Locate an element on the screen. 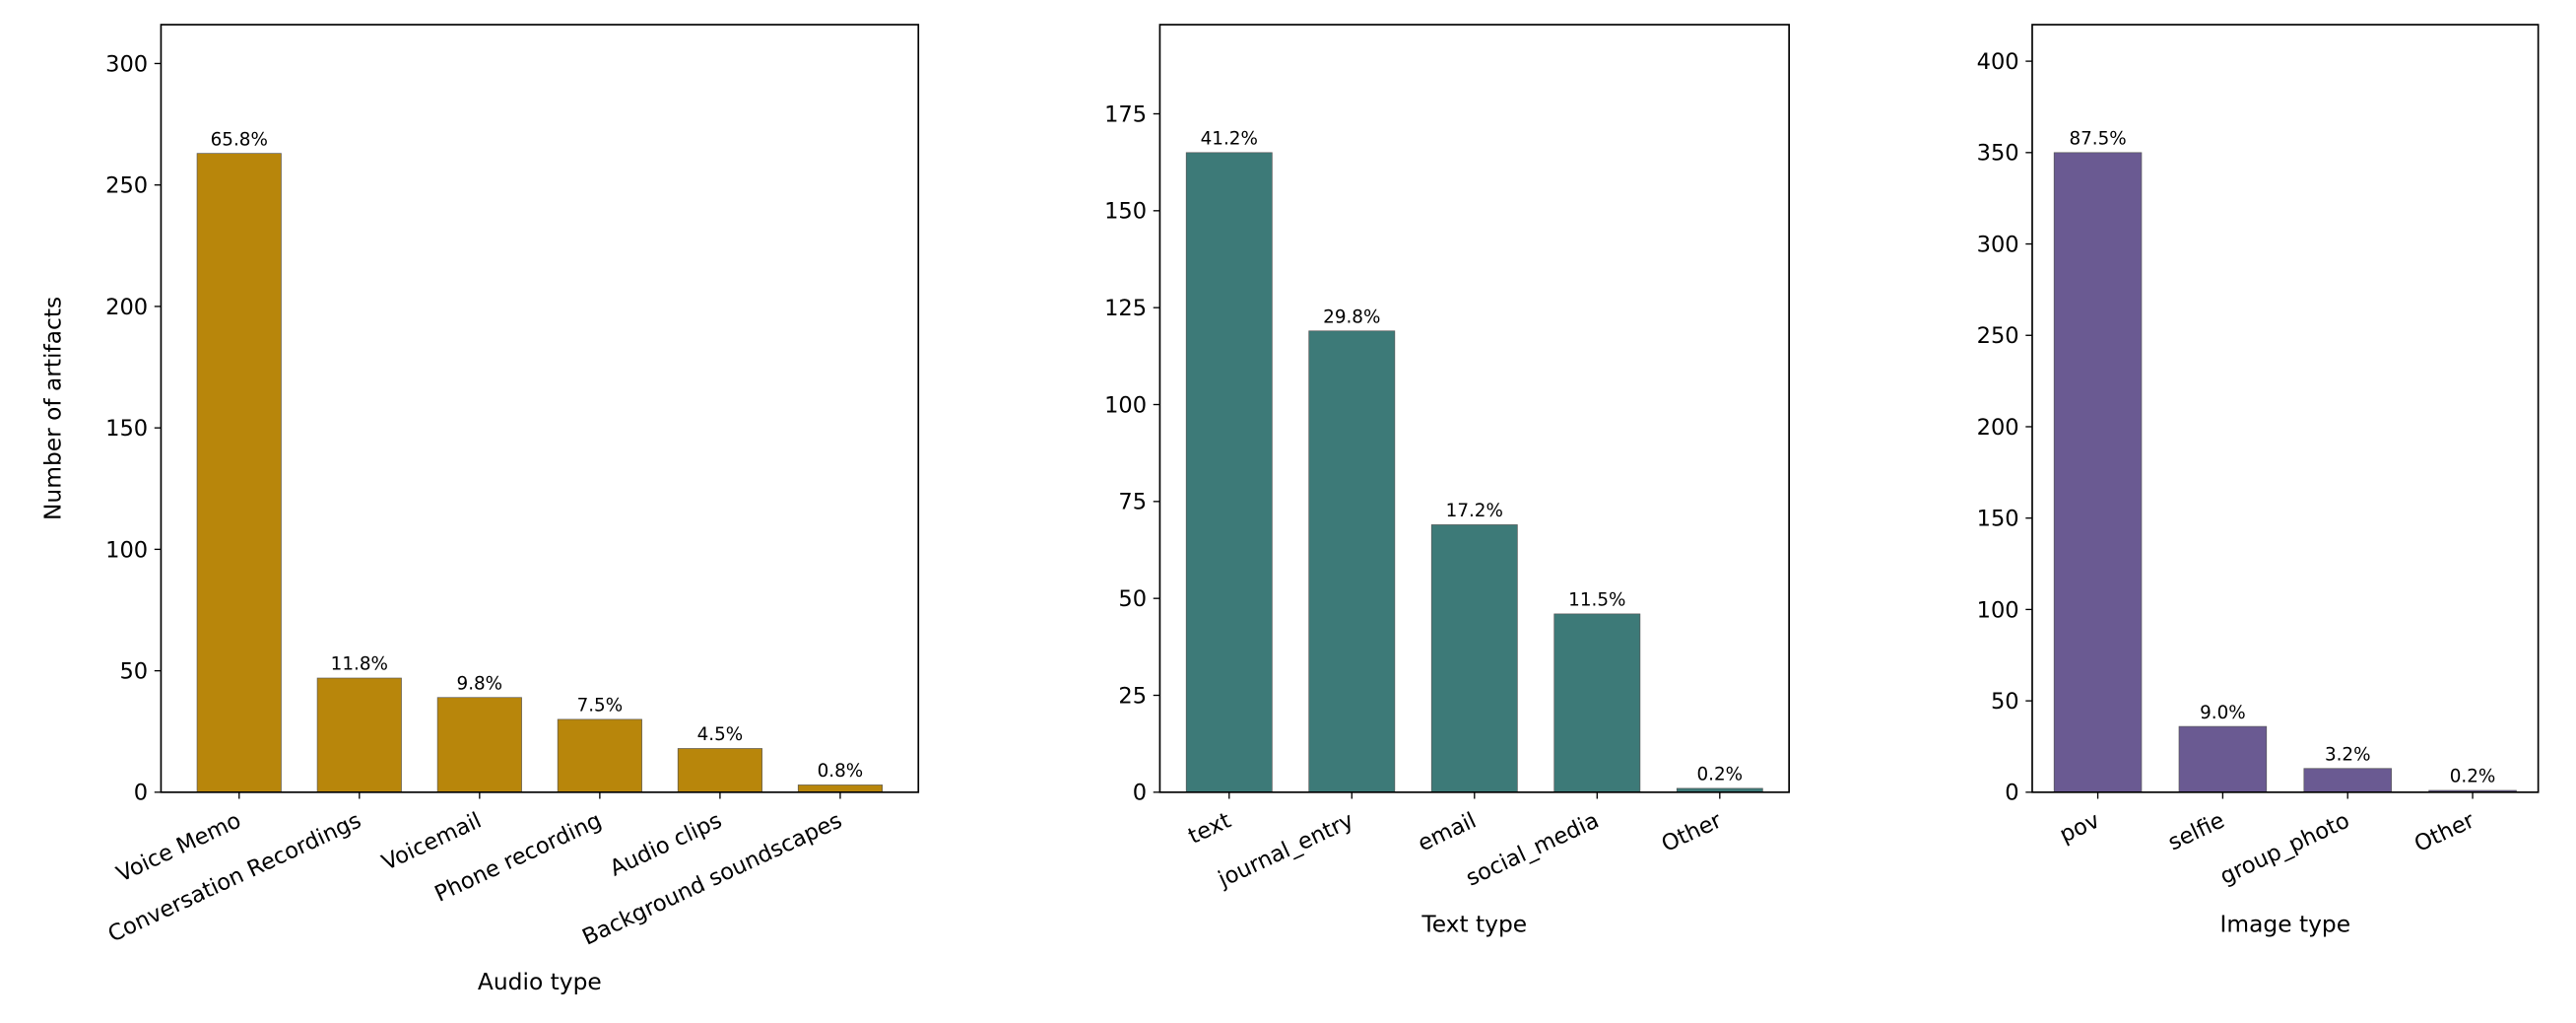 The height and width of the screenshot is (1023, 2576). y-axis-label: Number of artifacts is located at coordinates (53, 408).